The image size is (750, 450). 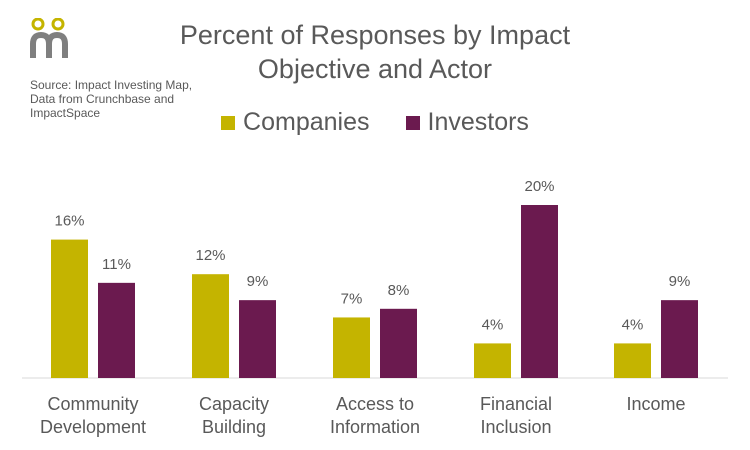 What do you see at coordinates (69, 308) in the screenshot?
I see `bar-companies-community-development` at bounding box center [69, 308].